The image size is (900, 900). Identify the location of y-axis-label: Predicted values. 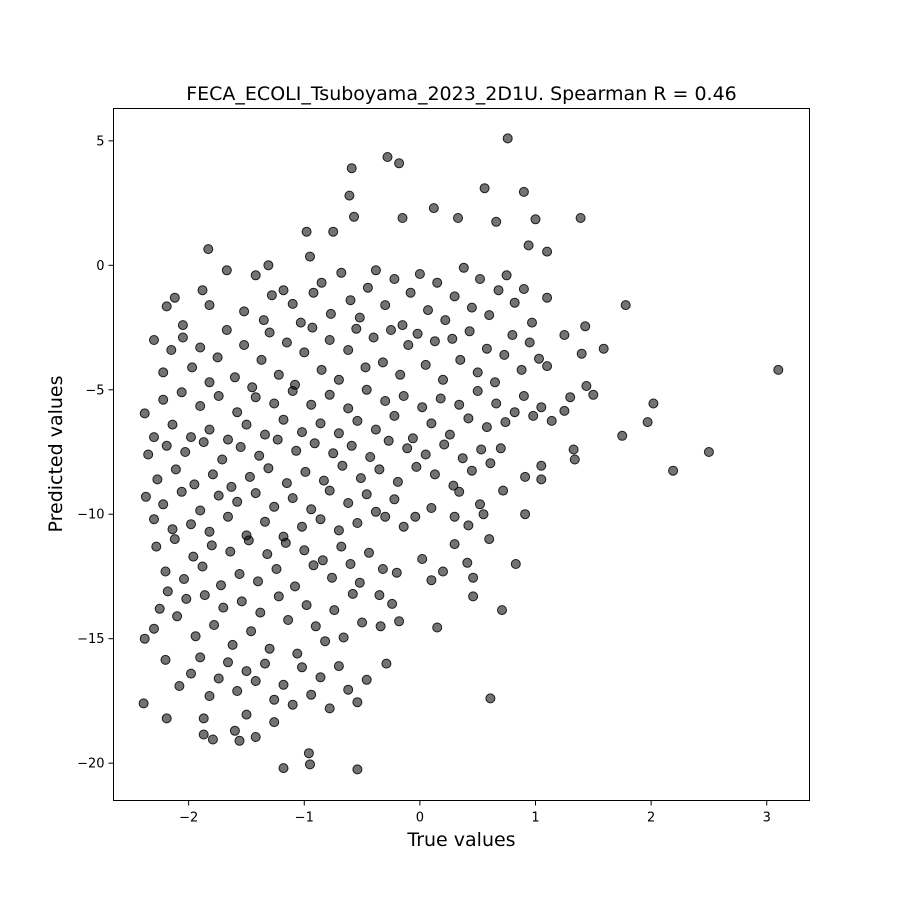
(56, 453).